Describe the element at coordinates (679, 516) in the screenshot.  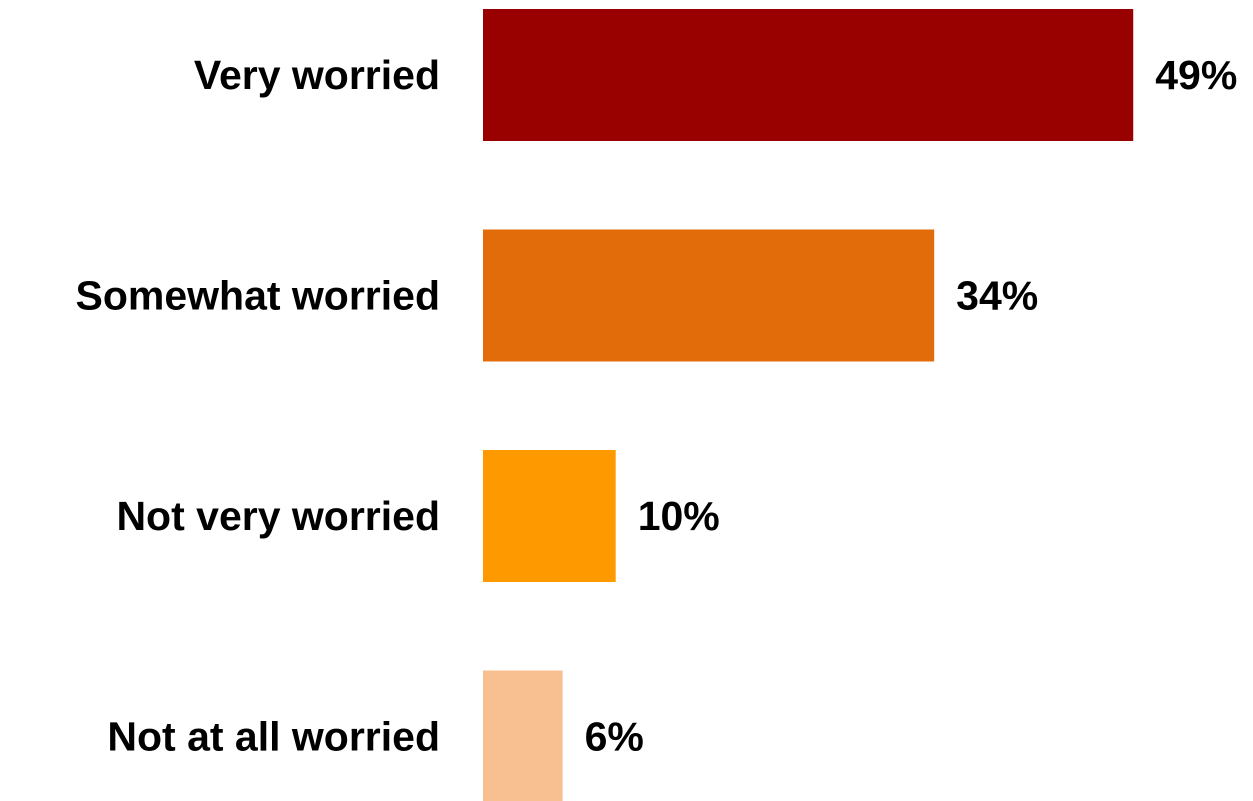
I see `value-label: 10%` at that location.